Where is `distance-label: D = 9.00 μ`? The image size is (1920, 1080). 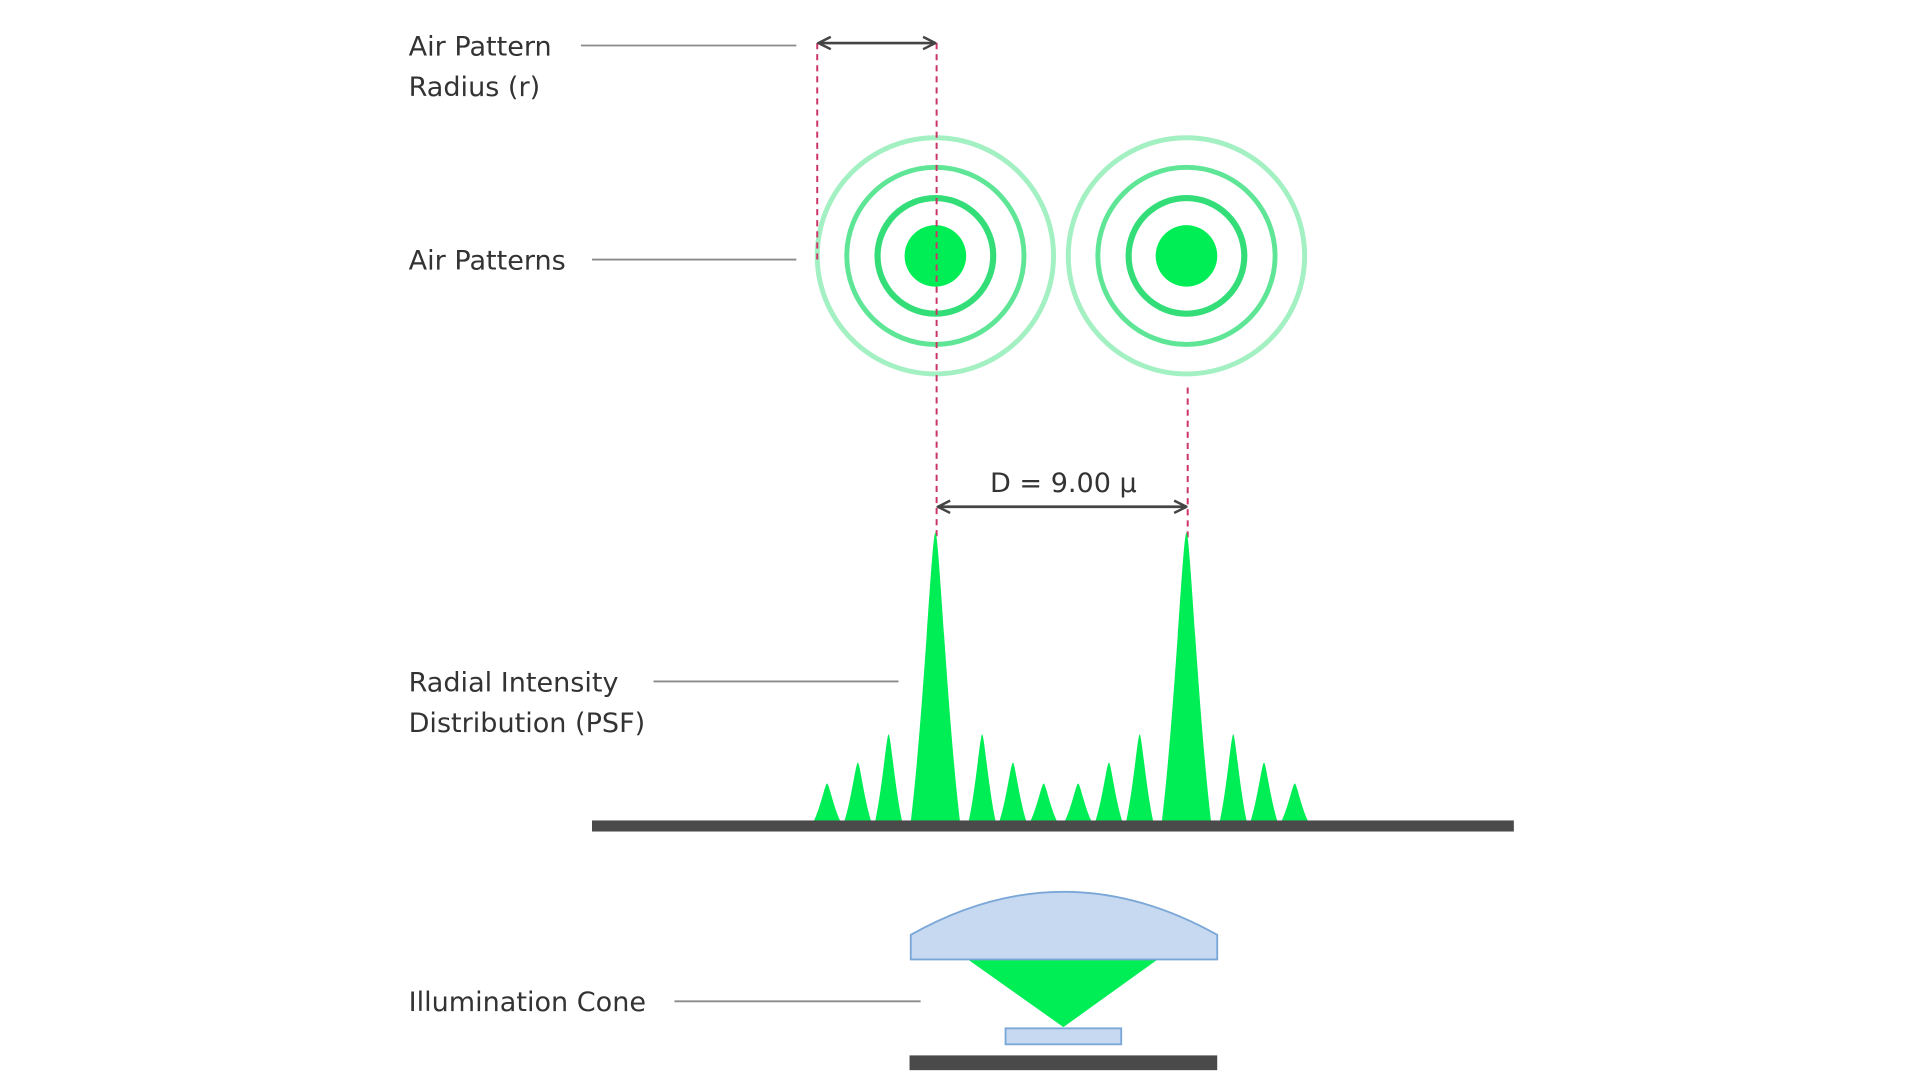
distance-label: D = 9.00 μ is located at coordinates (1063, 483).